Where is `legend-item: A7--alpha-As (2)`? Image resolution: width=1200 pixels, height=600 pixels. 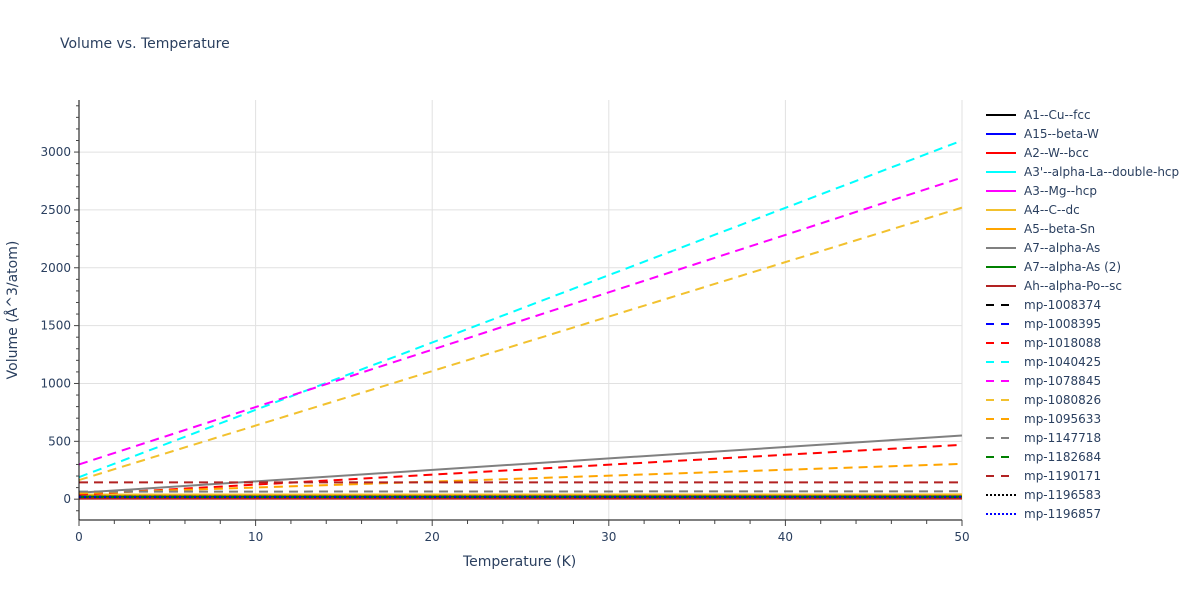 legend-item: A7--alpha-As (2) is located at coordinates (1081, 266).